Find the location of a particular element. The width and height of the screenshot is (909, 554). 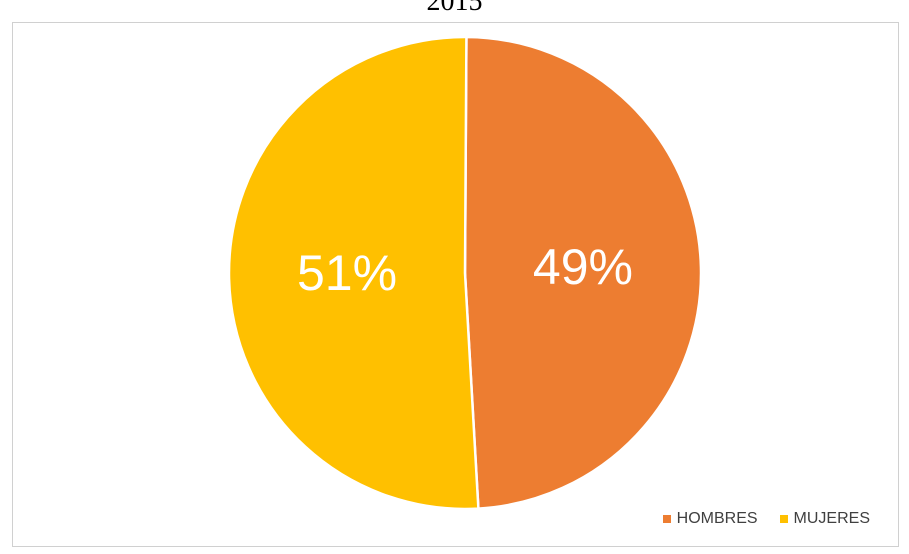

legend-swatch-hombres is located at coordinates (666, 519).